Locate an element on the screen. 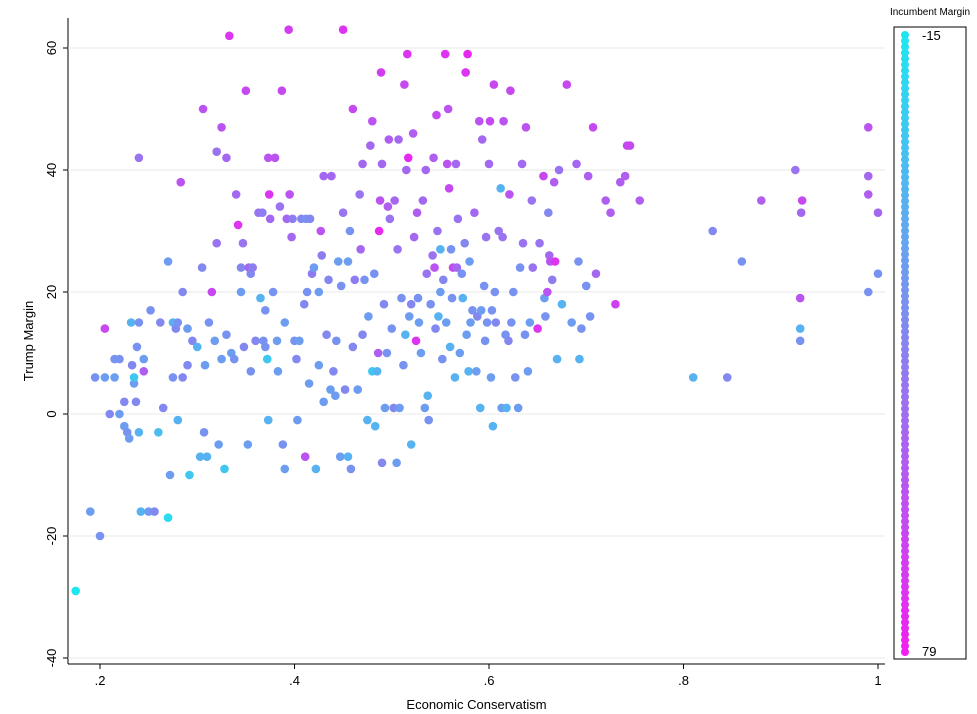 The height and width of the screenshot is (714, 977). color-legend: Incumbent Margin -15 79 is located at coordinates (930, 333).